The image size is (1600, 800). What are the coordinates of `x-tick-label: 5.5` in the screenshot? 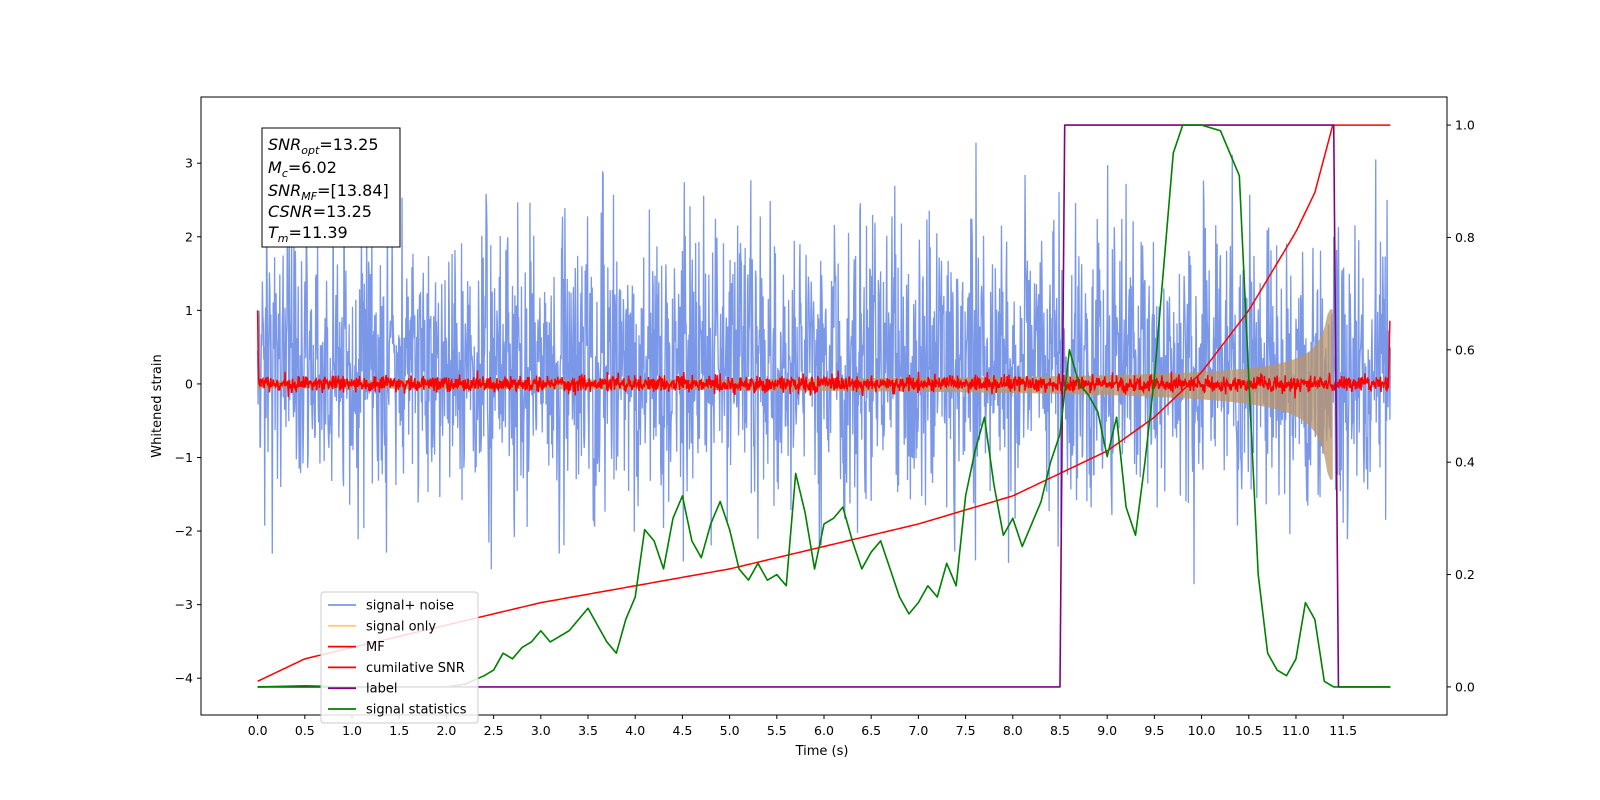 It's located at (777, 730).